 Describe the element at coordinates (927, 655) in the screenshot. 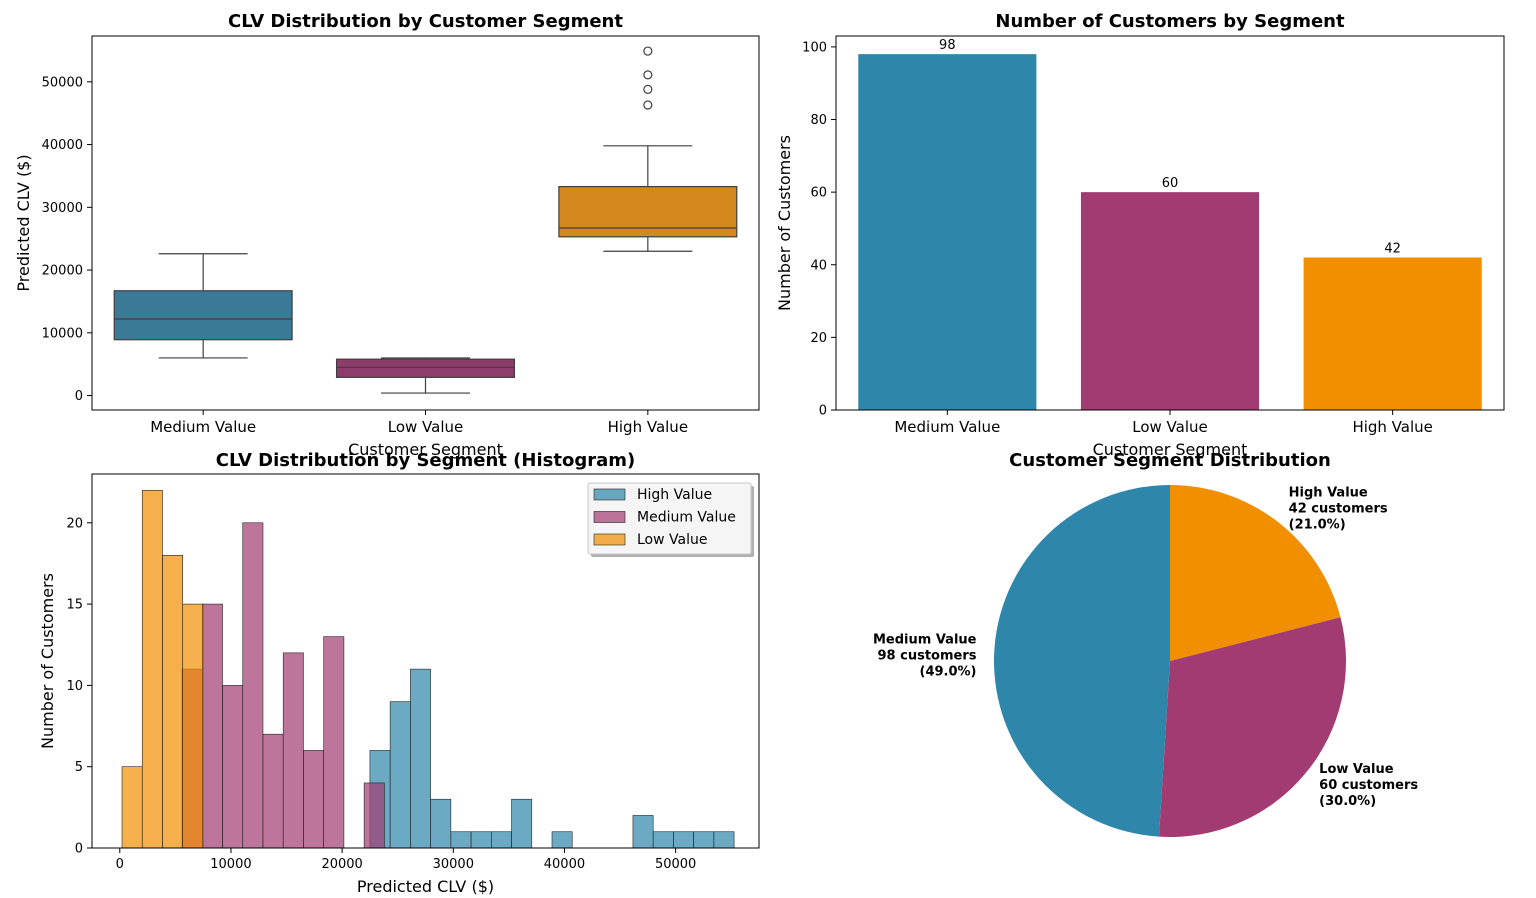

I see `pie-label-line: 98 customers` at that location.